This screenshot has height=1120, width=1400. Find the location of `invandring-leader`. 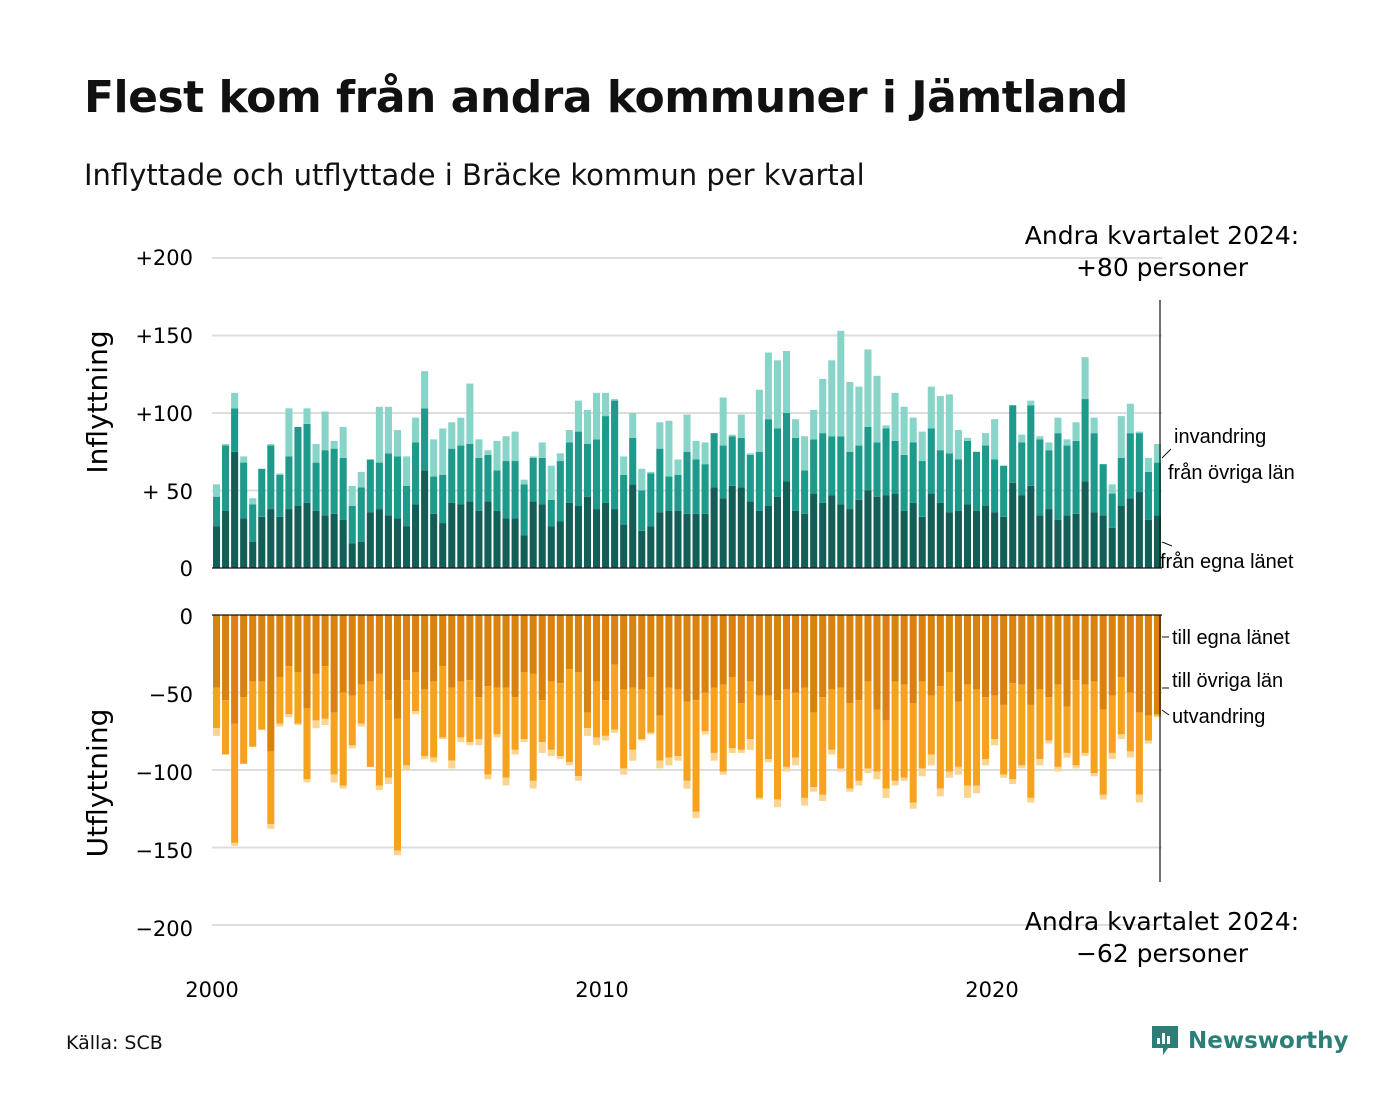

invandring-leader is located at coordinates (1166, 453).